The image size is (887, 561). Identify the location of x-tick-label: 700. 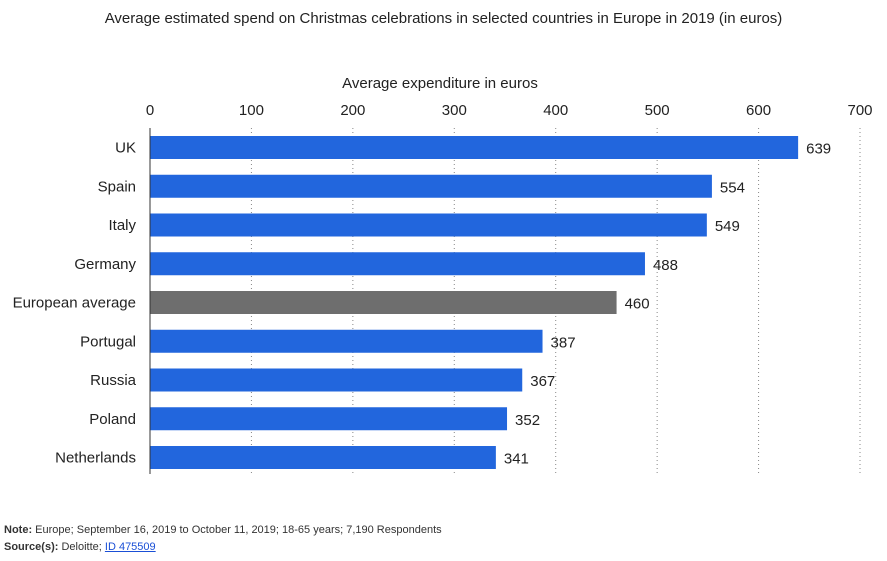
(859, 110).